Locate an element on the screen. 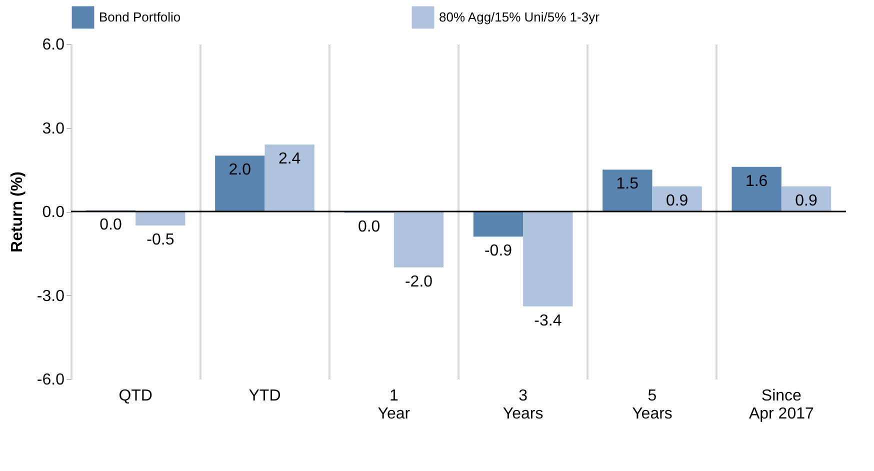  data-label: 2.4 is located at coordinates (289, 159).